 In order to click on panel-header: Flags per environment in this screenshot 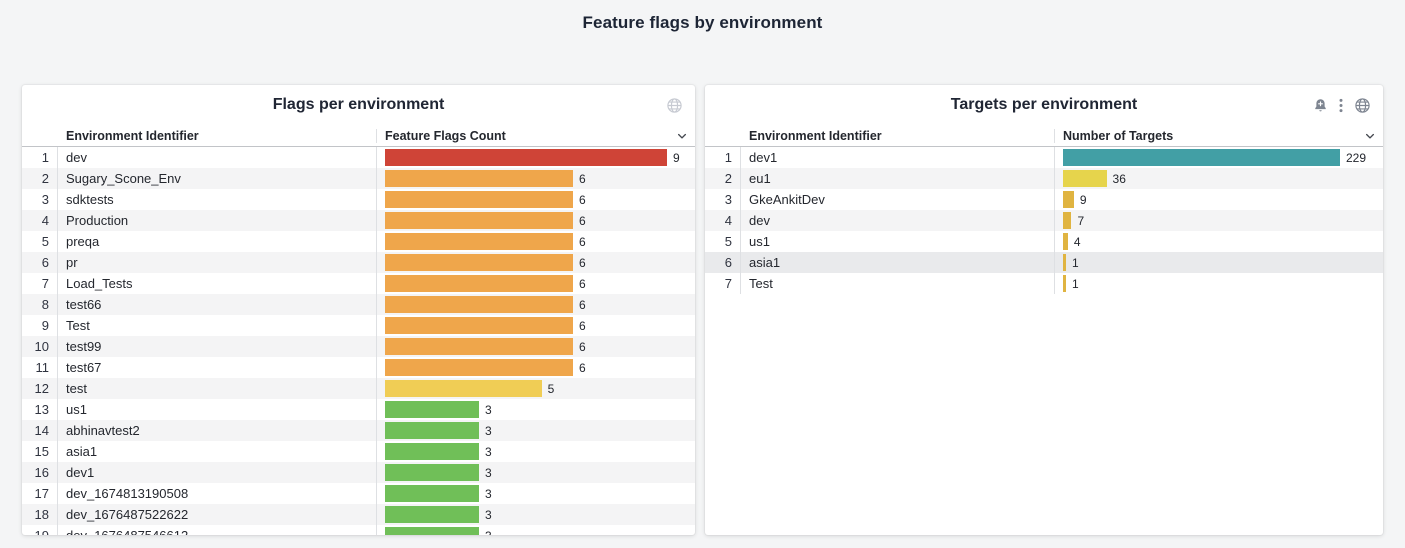, I will do `click(358, 105)`.